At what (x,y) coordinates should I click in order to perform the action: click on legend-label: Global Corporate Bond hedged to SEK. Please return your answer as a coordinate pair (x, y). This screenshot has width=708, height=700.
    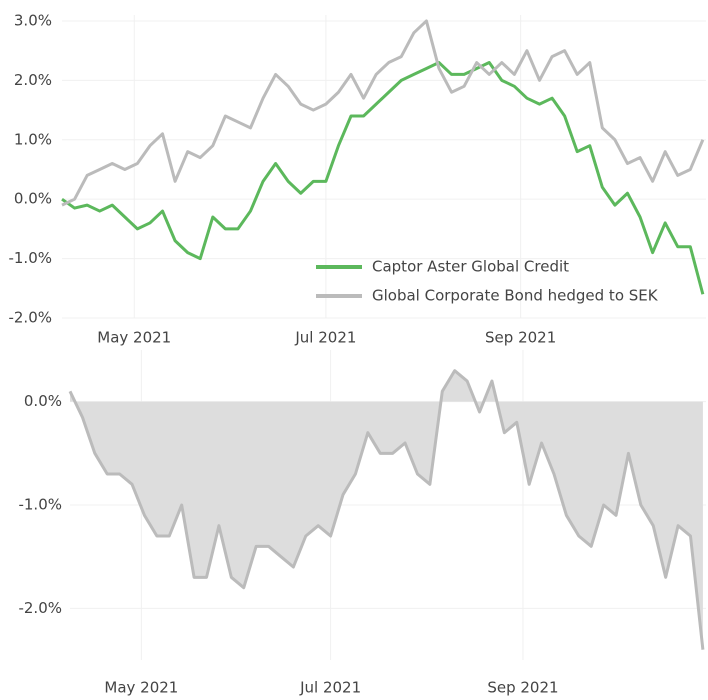
    Looking at the image, I should click on (515, 296).